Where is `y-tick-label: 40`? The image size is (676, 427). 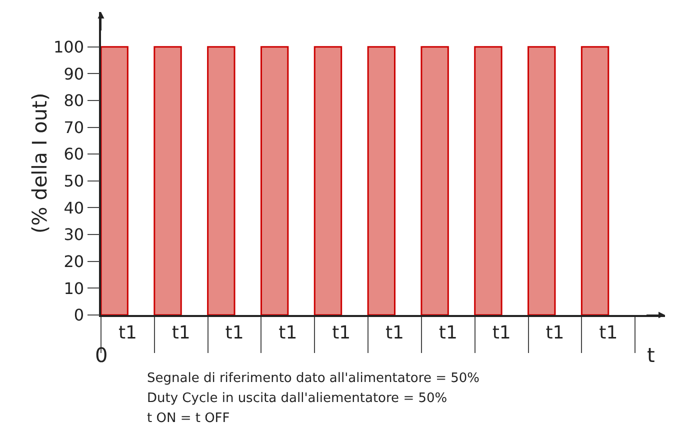 y-tick-label: 40 is located at coordinates (74, 208).